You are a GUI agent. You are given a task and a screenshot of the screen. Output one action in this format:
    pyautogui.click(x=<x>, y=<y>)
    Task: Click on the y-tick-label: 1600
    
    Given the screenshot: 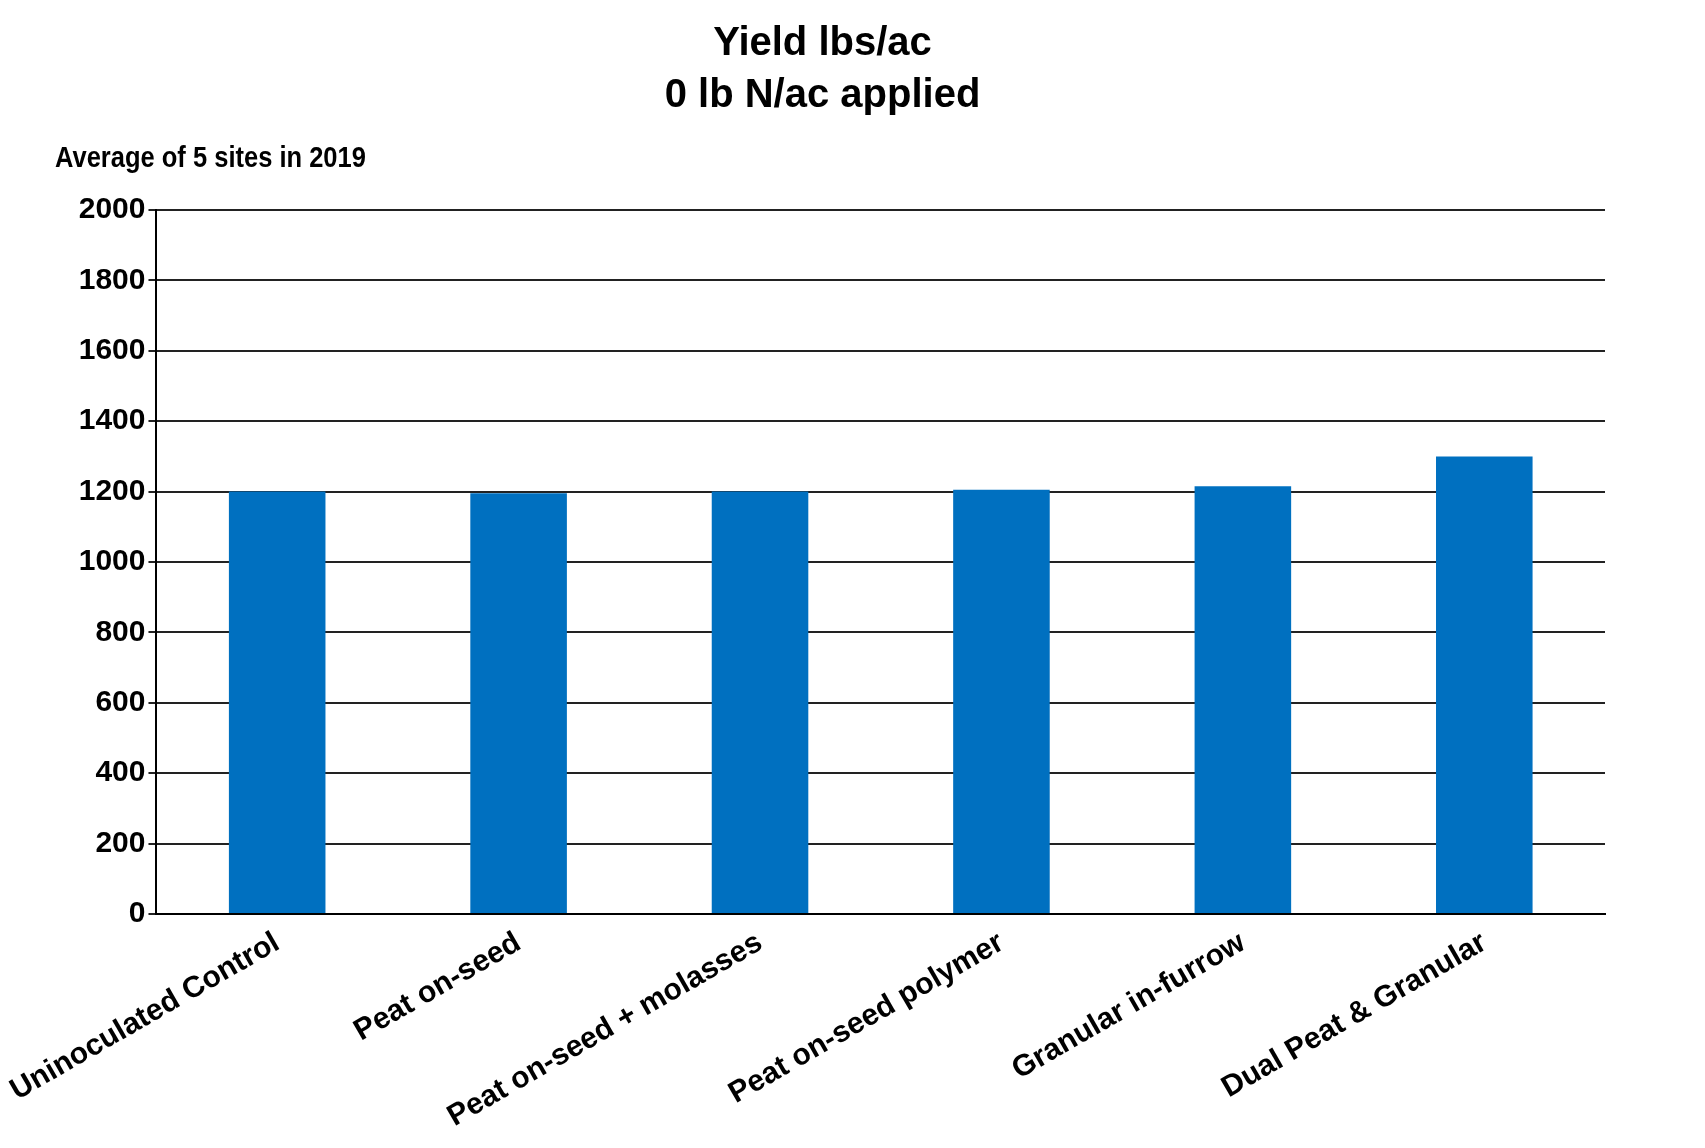 What is the action you would take?
    pyautogui.click(x=112, y=349)
    